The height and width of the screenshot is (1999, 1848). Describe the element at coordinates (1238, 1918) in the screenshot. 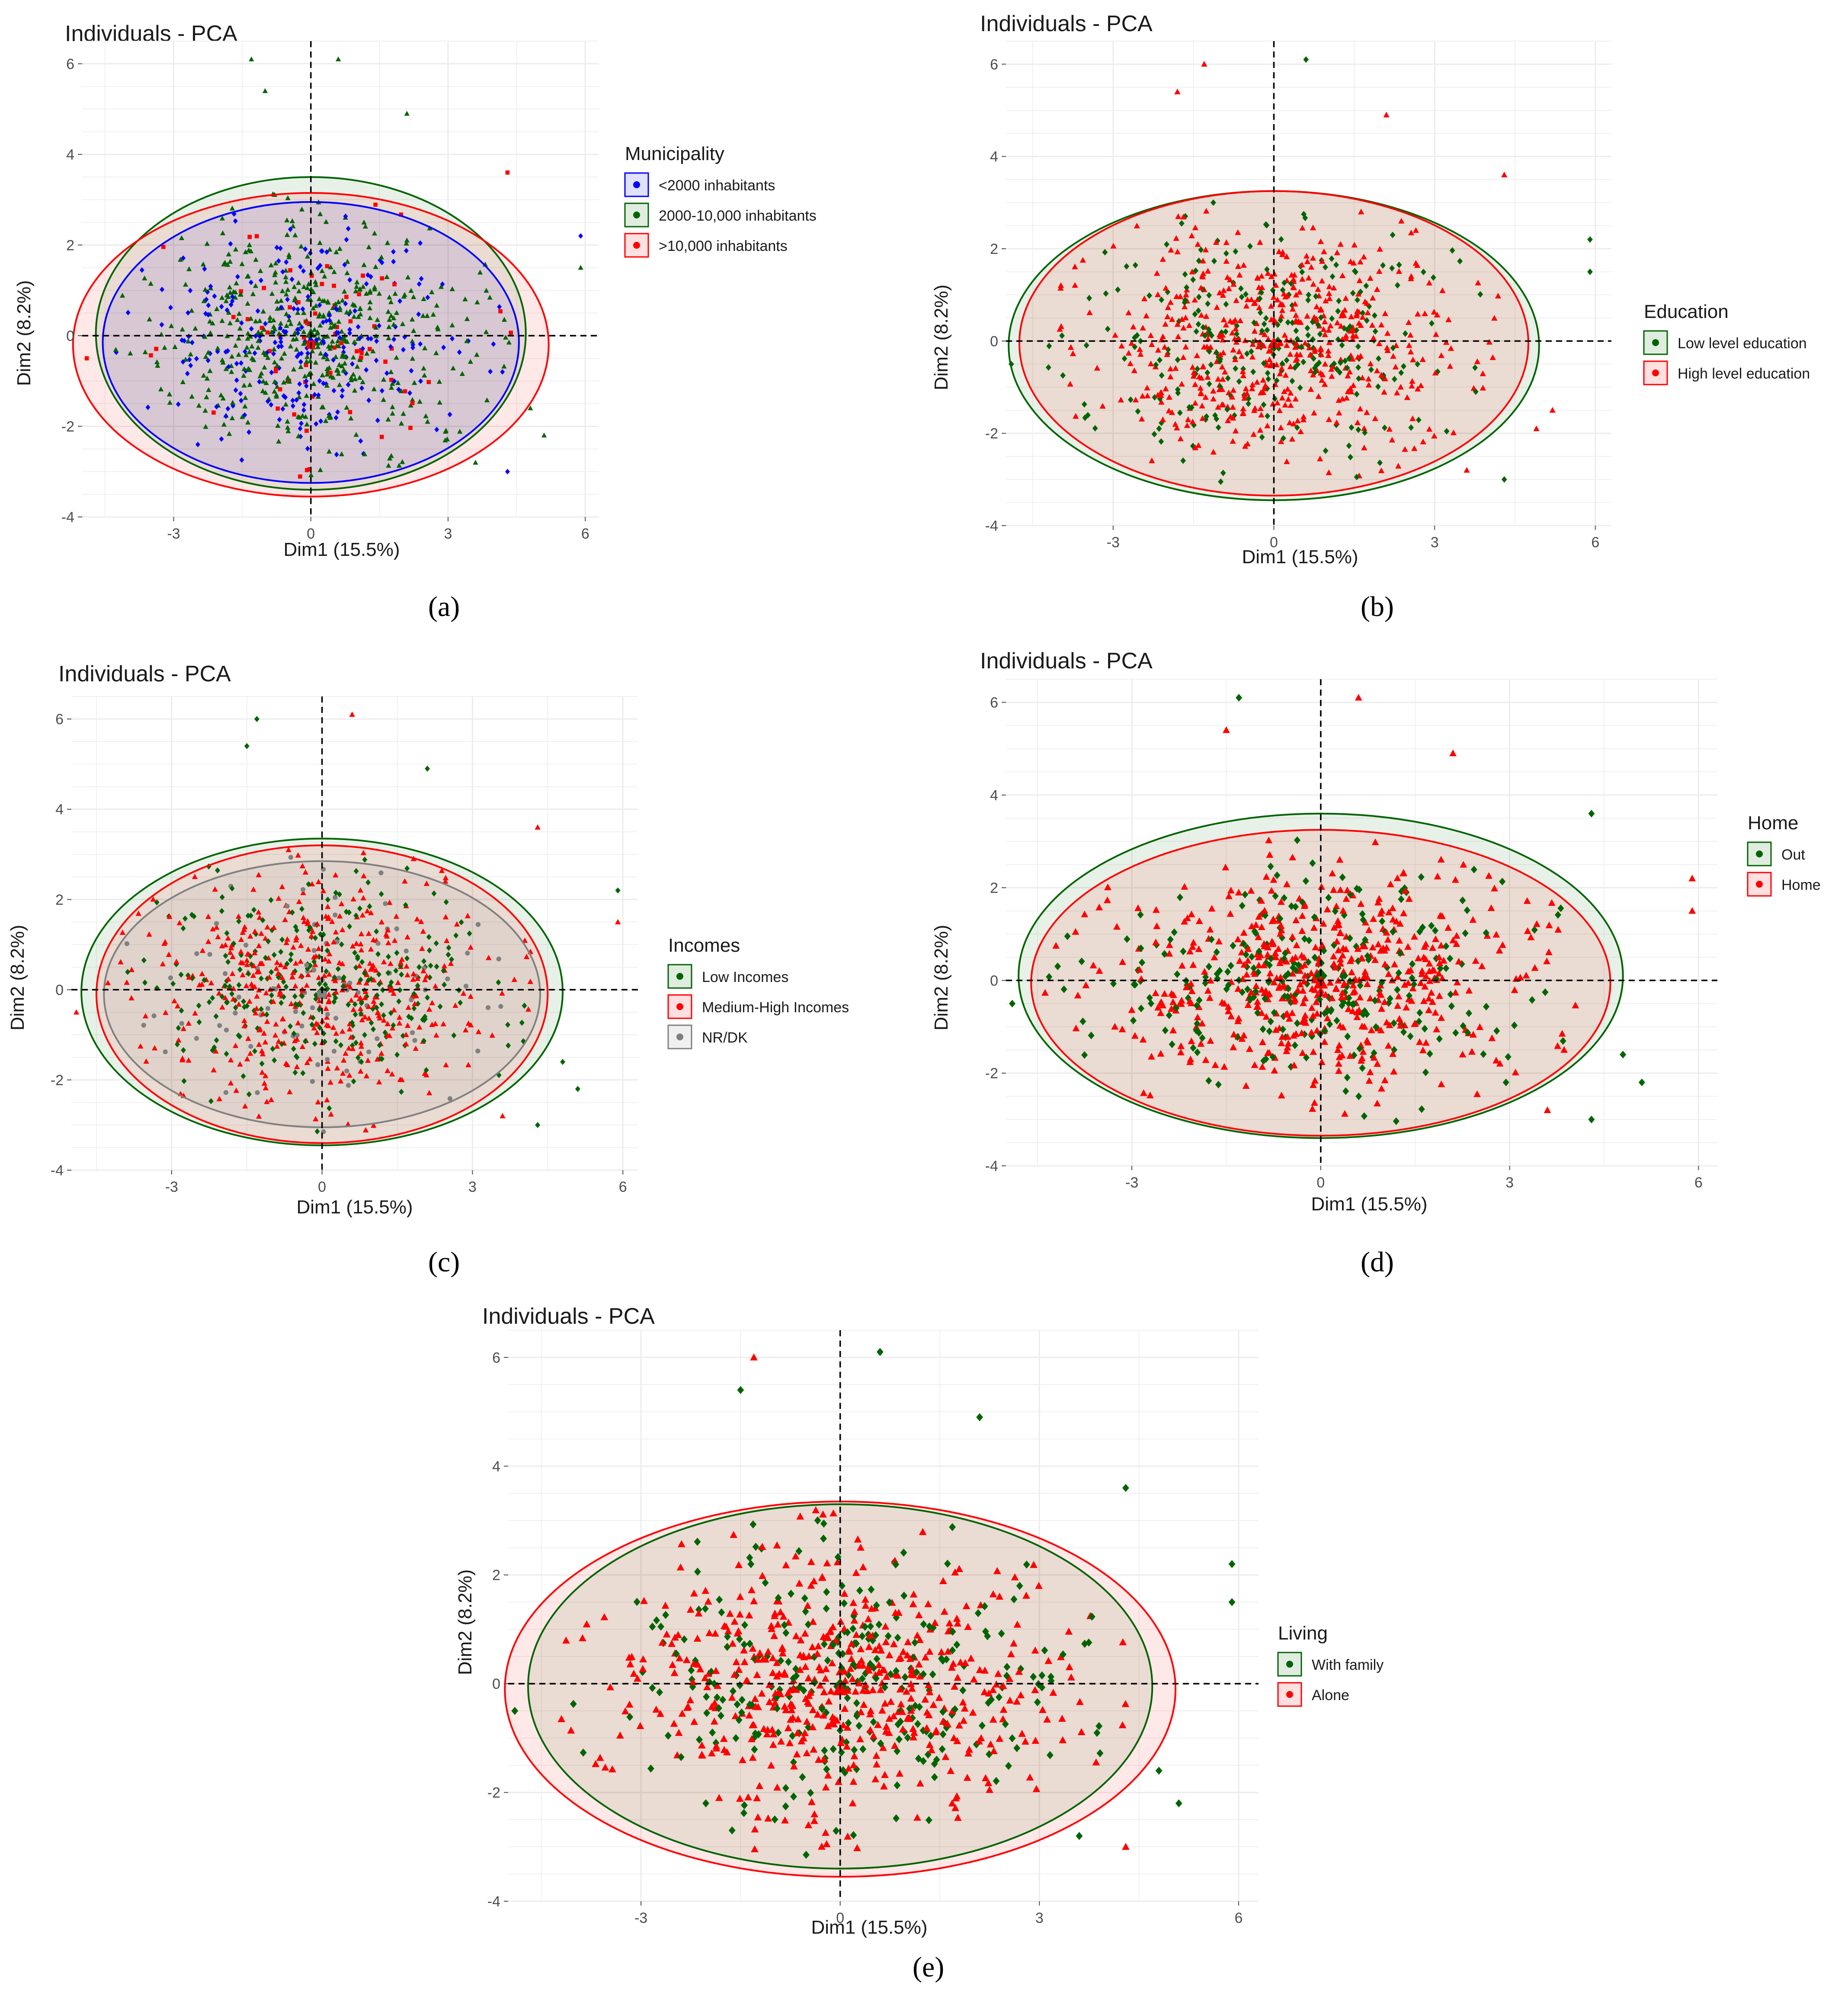

I see `x-tick-label: 6` at that location.